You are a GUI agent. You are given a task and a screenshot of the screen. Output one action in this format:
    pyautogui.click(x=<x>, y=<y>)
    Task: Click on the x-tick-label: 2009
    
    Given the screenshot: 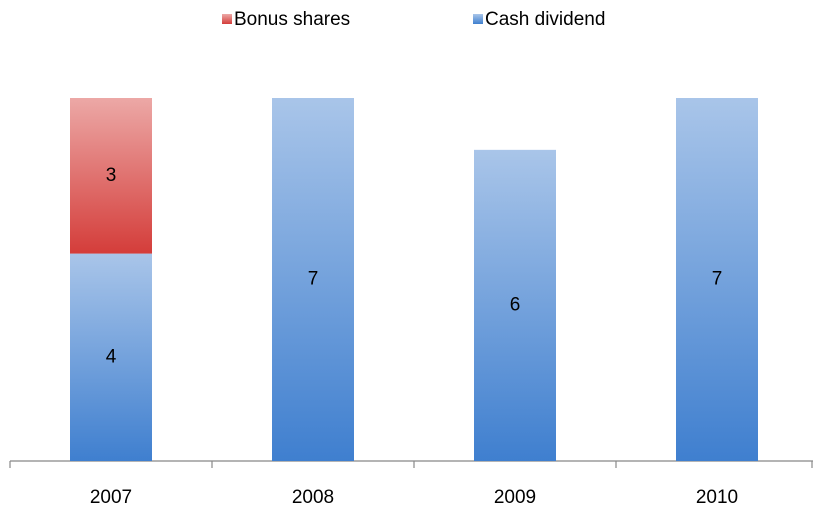 What is the action you would take?
    pyautogui.click(x=515, y=497)
    